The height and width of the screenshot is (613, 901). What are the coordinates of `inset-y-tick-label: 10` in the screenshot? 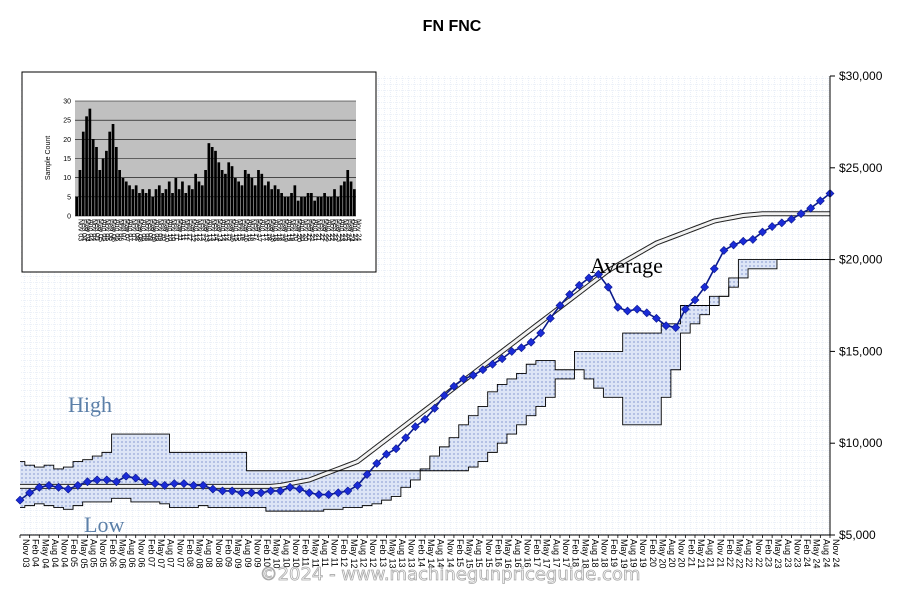 It's located at (67, 178).